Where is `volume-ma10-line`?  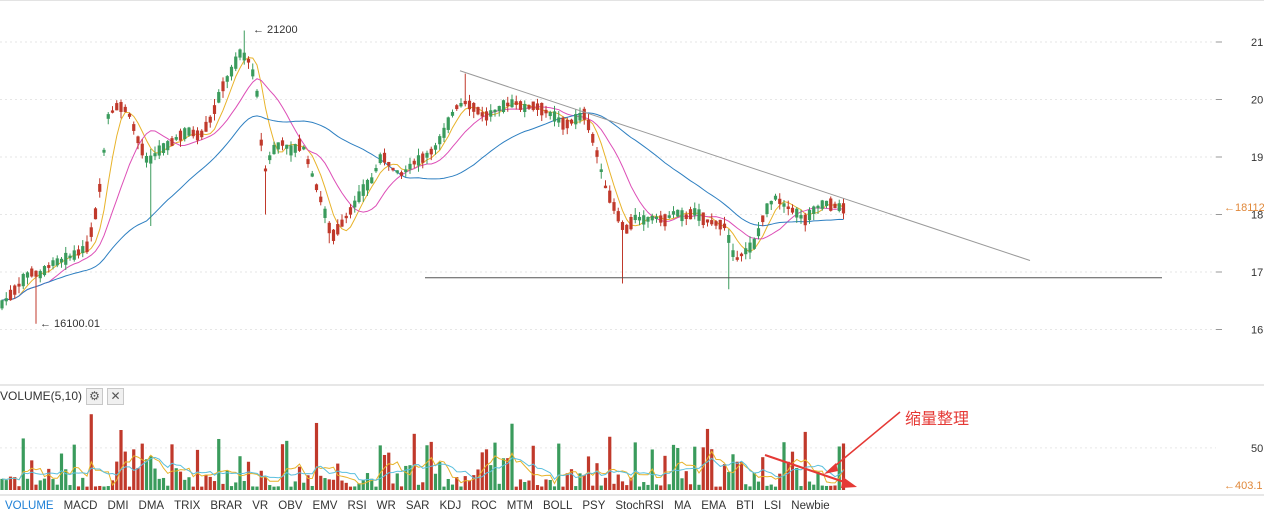
volume-ma10-line is located at coordinates (422, 468).